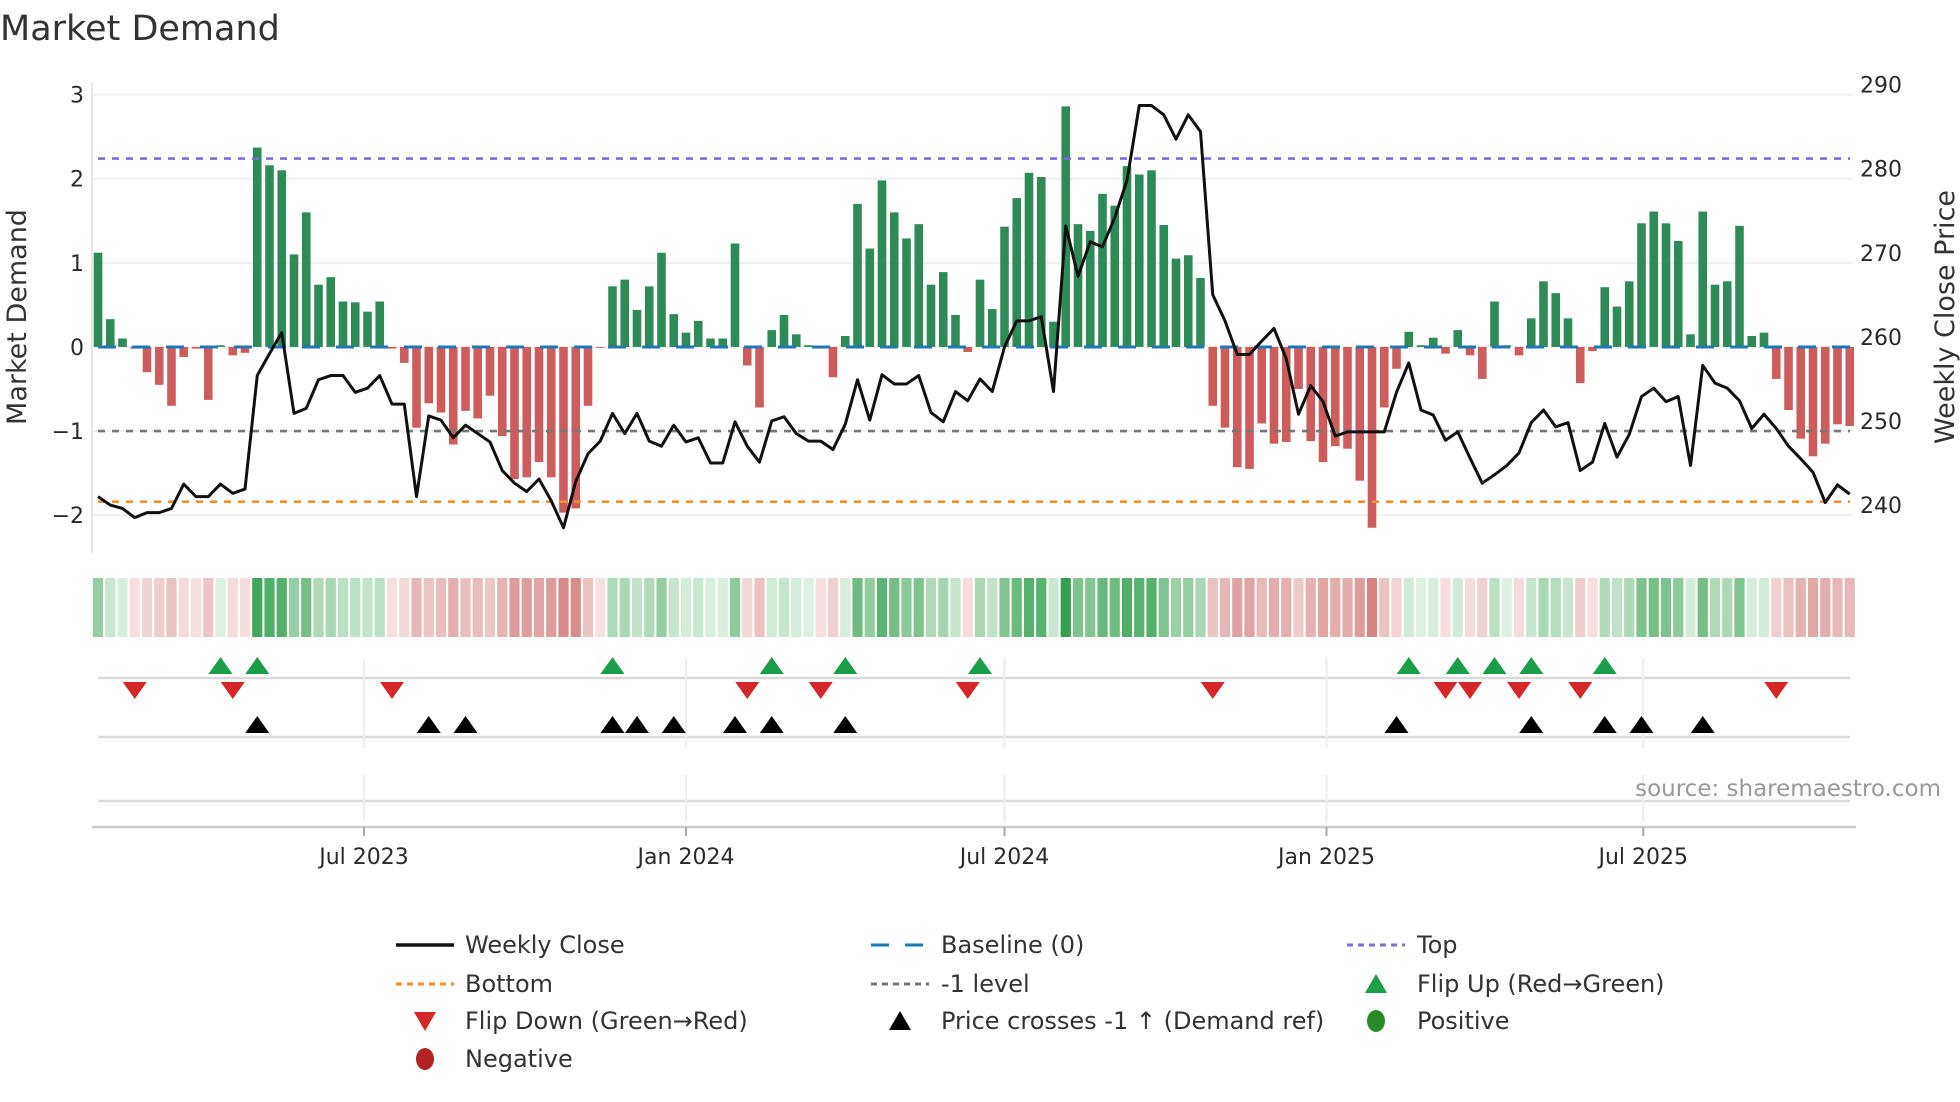  I want to click on legend-triangle-up-icon, so click(1376, 983).